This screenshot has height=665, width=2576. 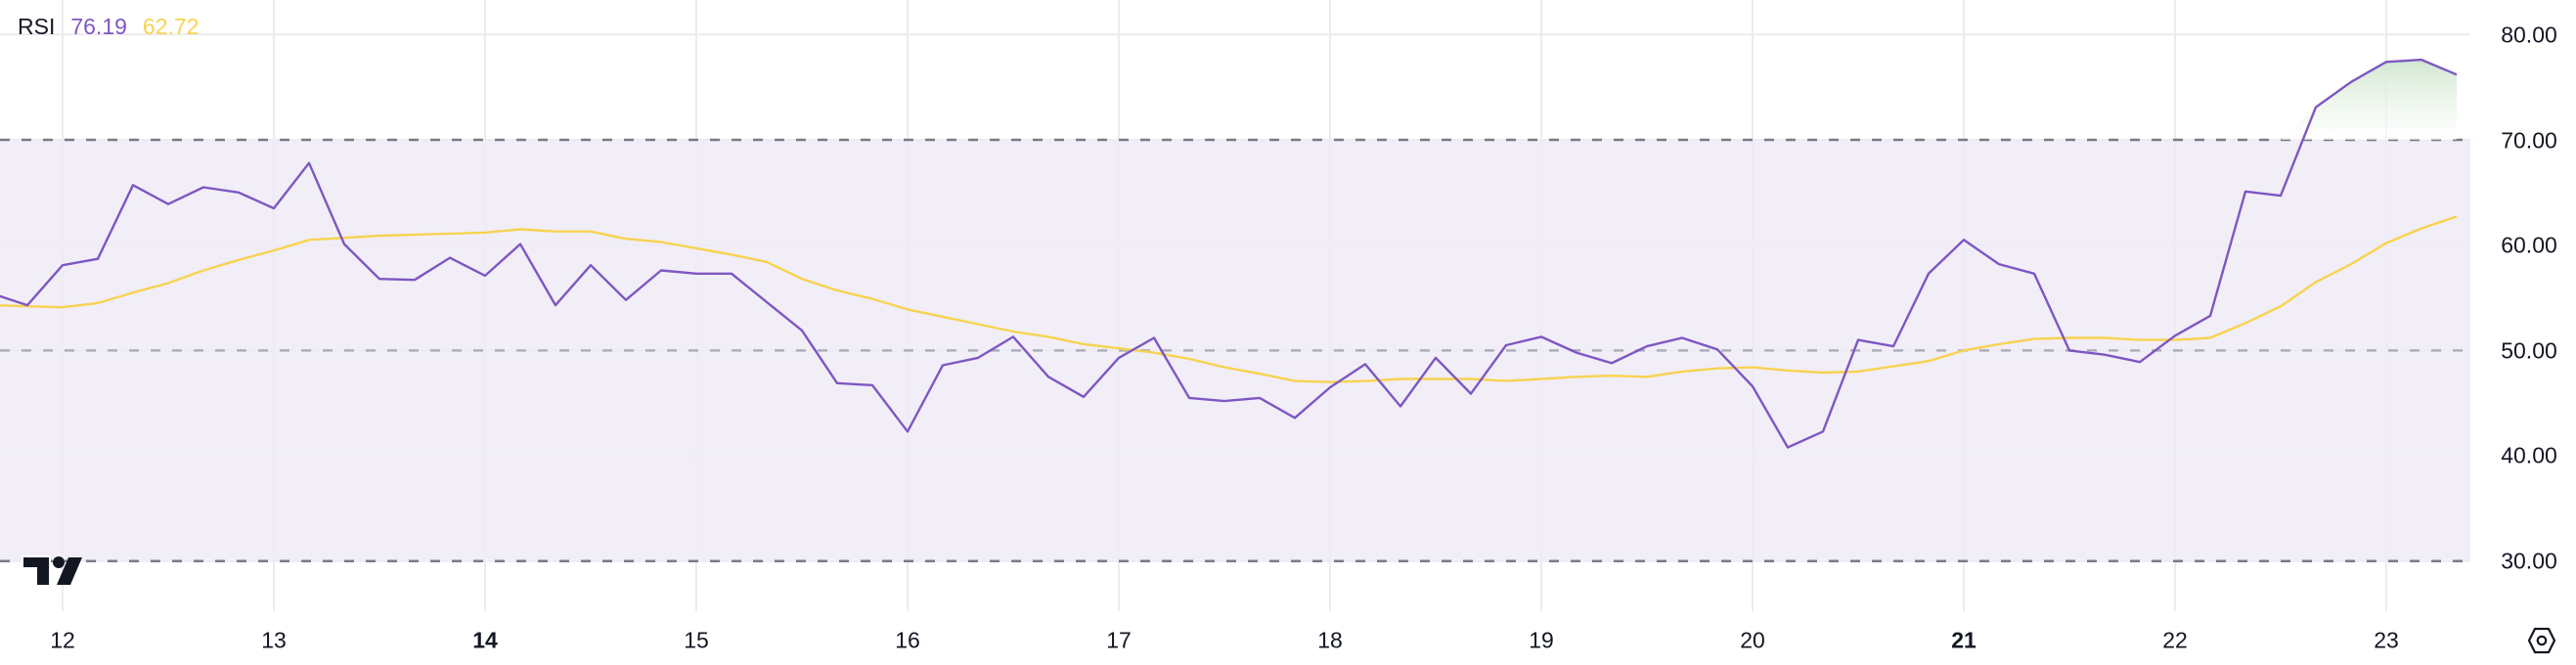 I want to click on overbought-fill, so click(x=1229, y=100).